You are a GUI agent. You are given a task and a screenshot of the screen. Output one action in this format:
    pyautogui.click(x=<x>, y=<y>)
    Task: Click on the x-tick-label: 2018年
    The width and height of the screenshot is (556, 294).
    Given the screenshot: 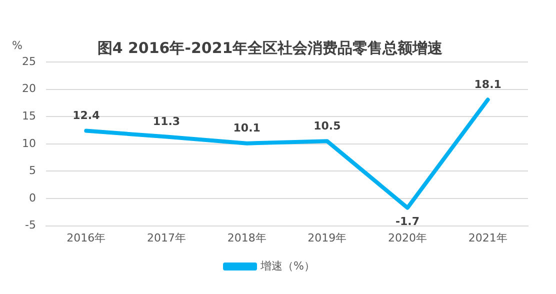 What is the action you would take?
    pyautogui.click(x=246, y=237)
    